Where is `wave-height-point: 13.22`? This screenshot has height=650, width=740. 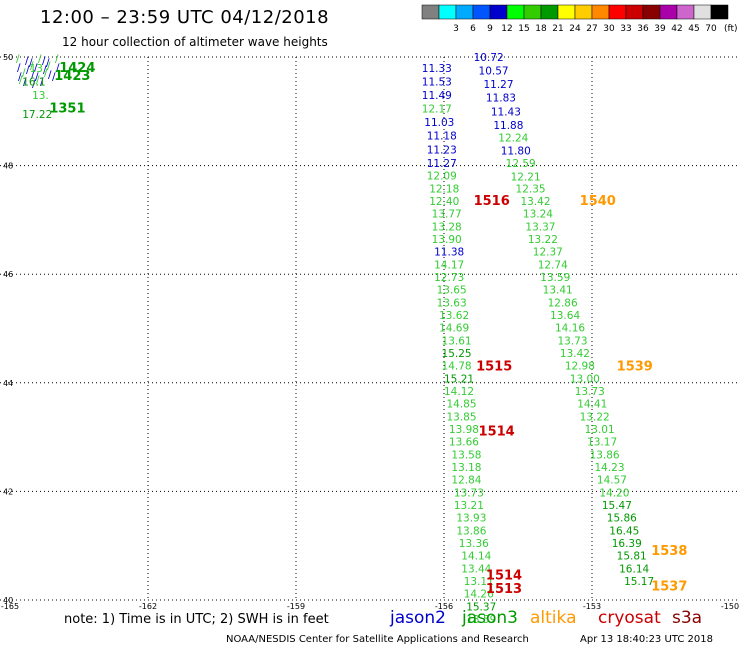 wave-height-point: 13.22 is located at coordinates (595, 417).